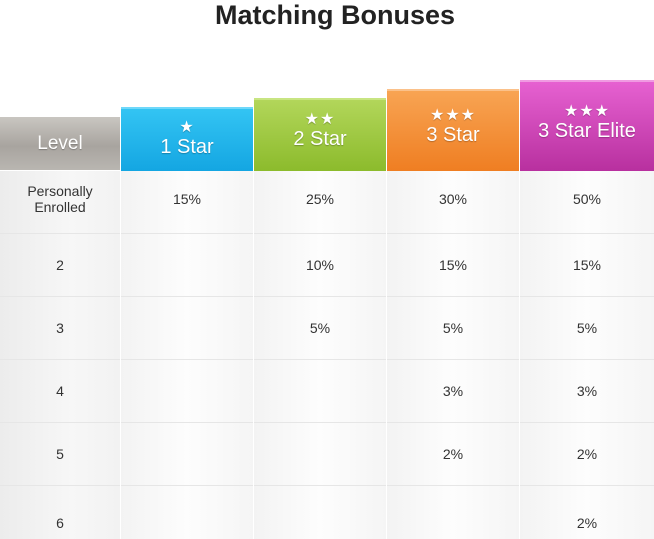  I want to click on header-3-star-label: 3 Star, so click(453, 135).